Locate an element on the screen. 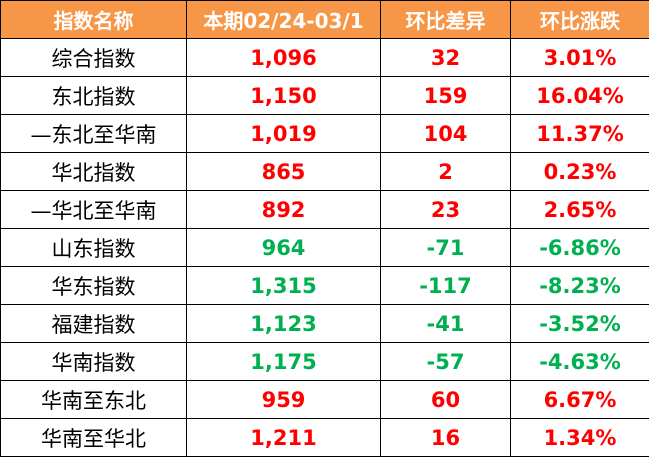  table-row: 华南指数 1,175 -57 -4.63% is located at coordinates (324, 361).